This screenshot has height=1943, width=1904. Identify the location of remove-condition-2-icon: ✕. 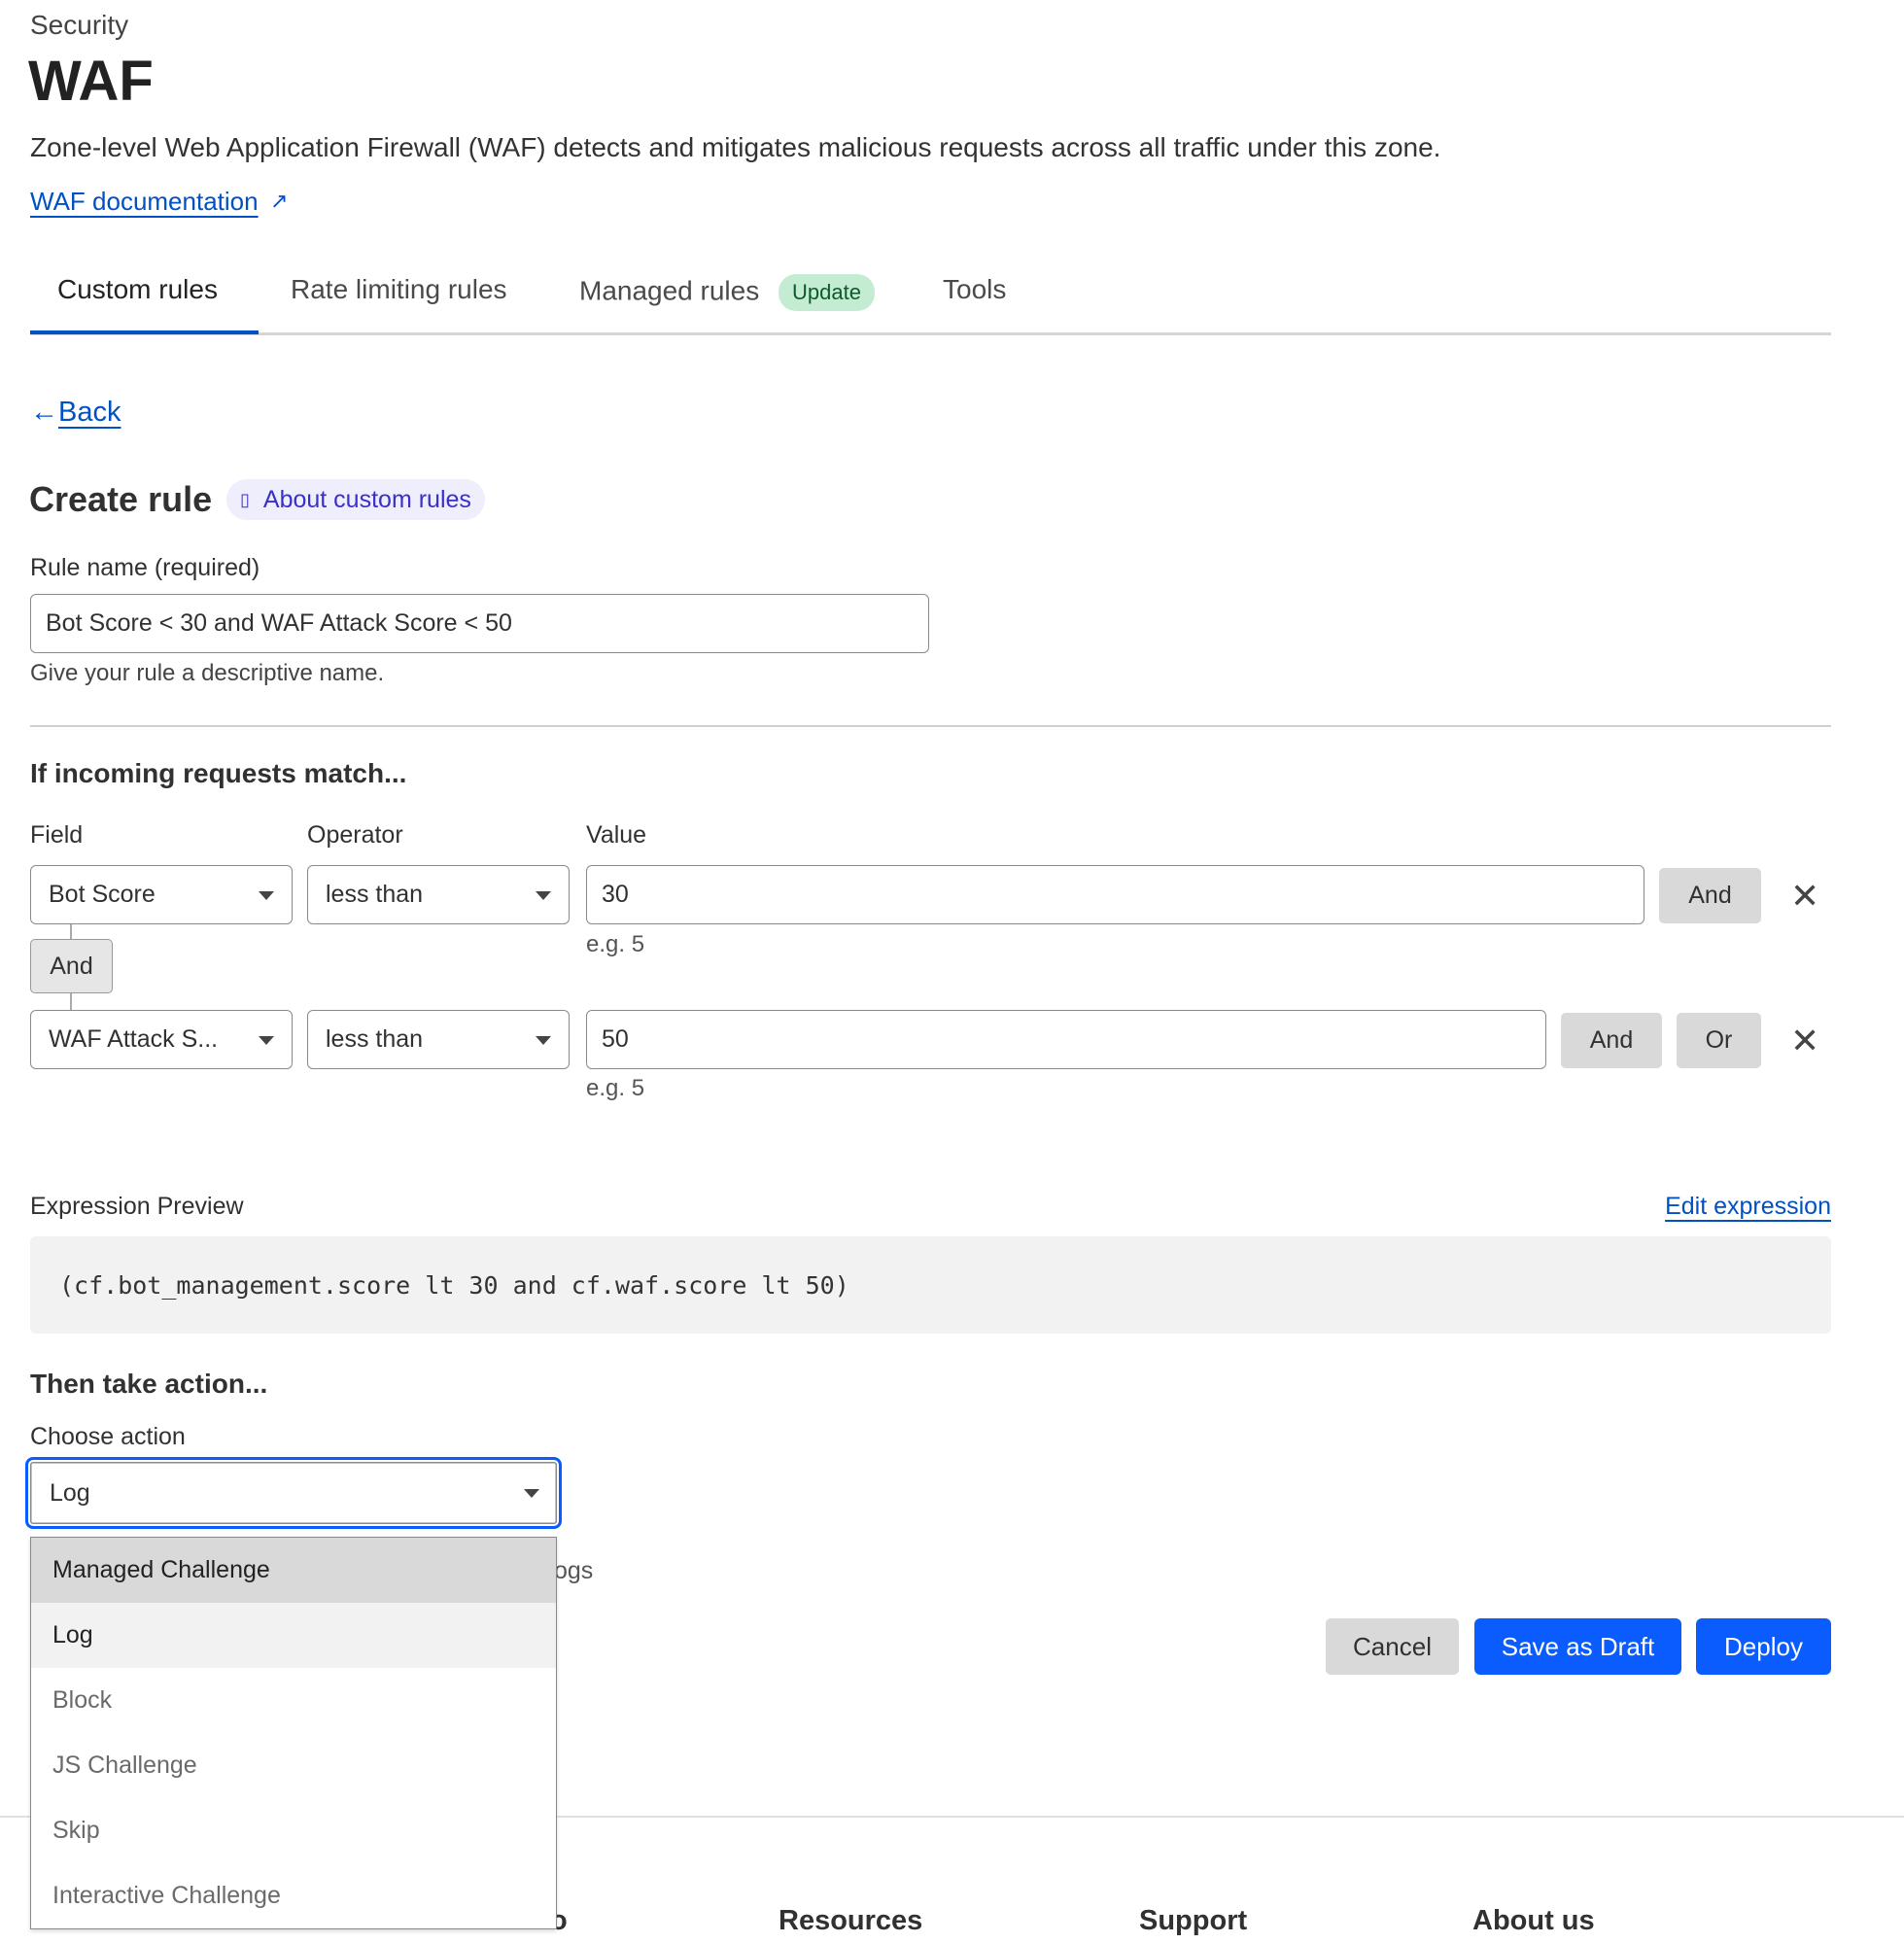
(1805, 1040).